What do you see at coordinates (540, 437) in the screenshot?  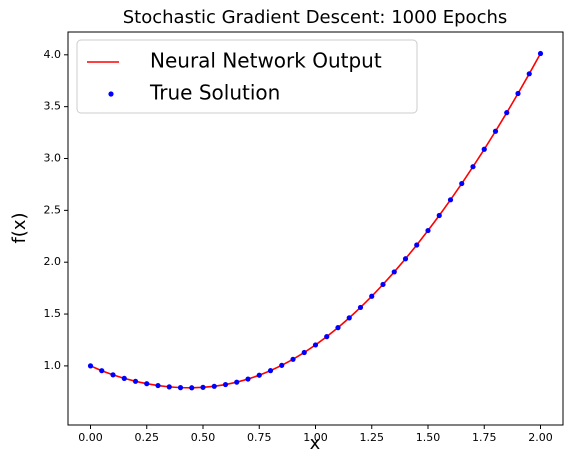 I see `x-tick-label: 2.00` at bounding box center [540, 437].